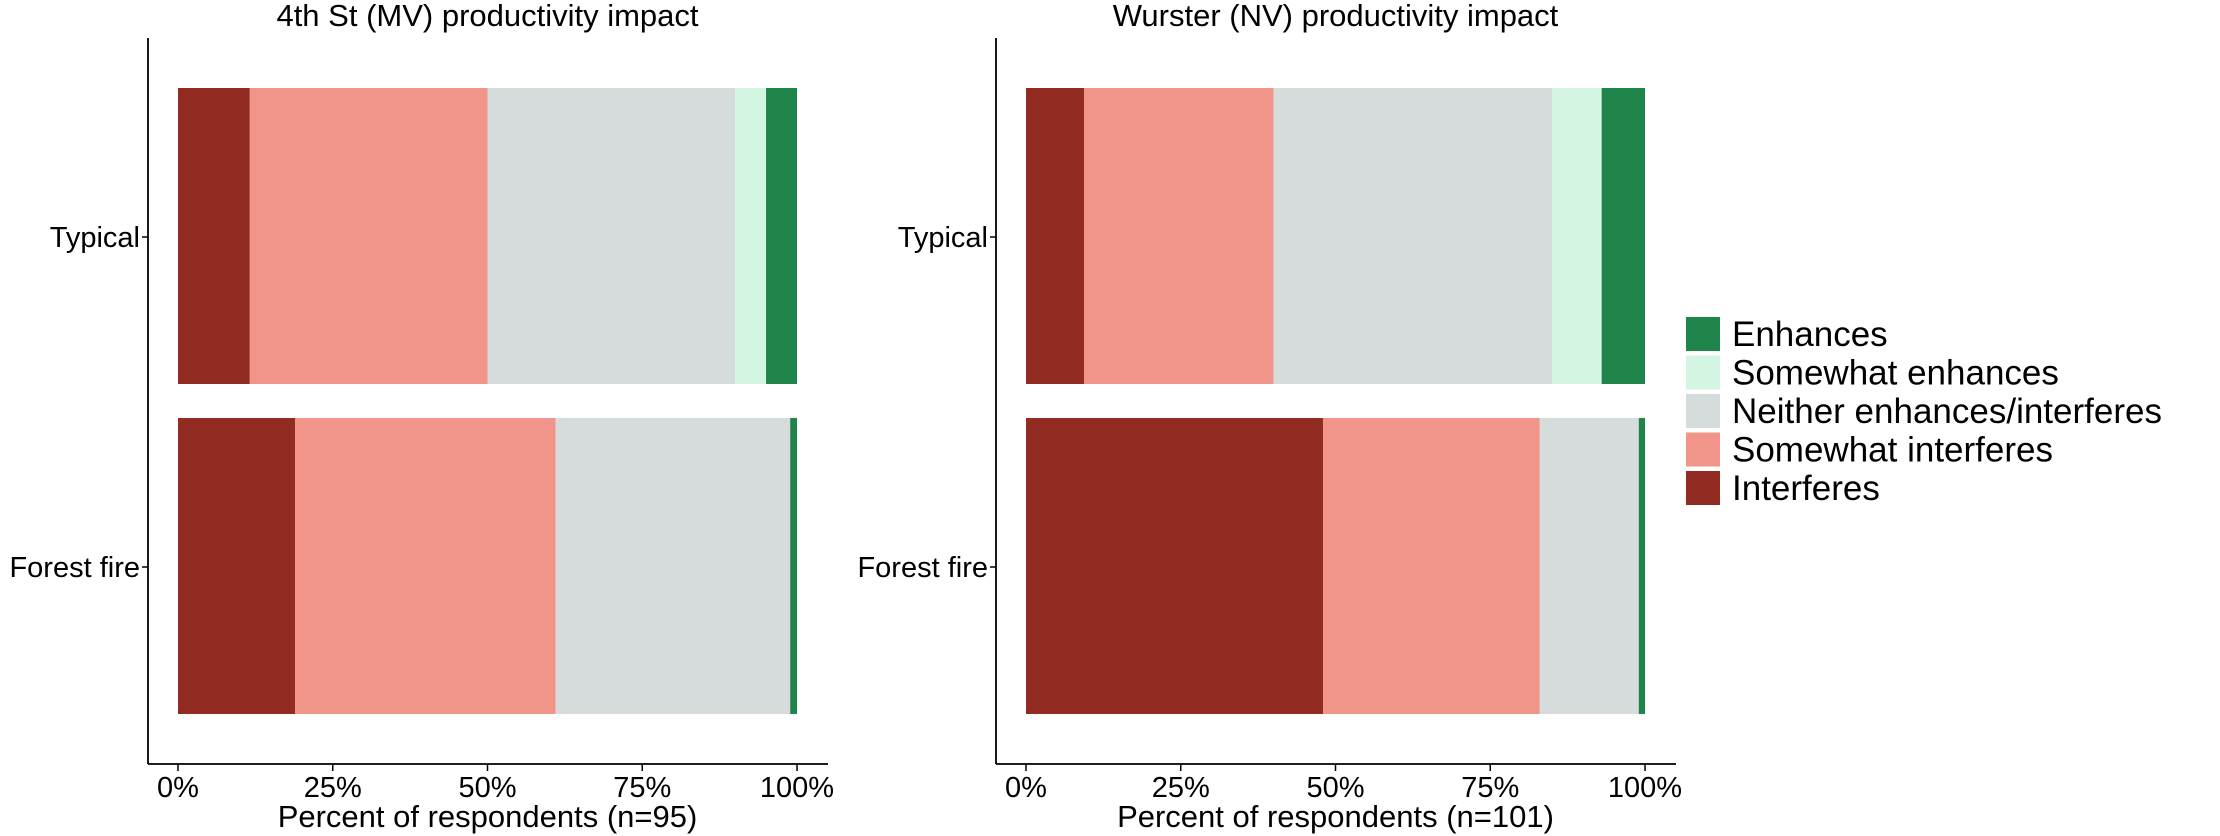 The image size is (2220, 836). Describe the element at coordinates (1892, 450) in the screenshot. I see `legend-label-somewhat-interferes: Somewhat interferes` at that location.